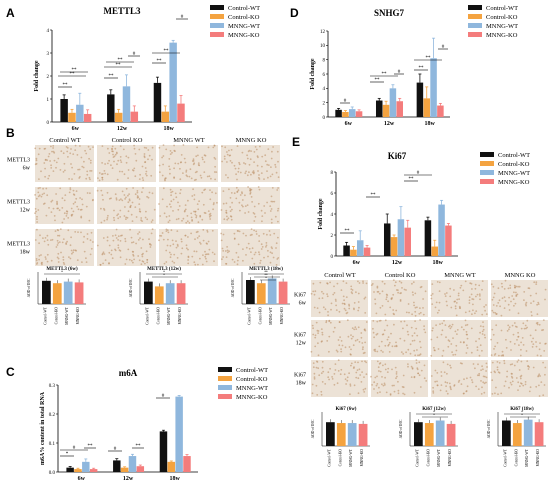  What do you see at coordinates (516, 458) in the screenshot?
I see `x-tick-label: Control-KO` at bounding box center [516, 458].